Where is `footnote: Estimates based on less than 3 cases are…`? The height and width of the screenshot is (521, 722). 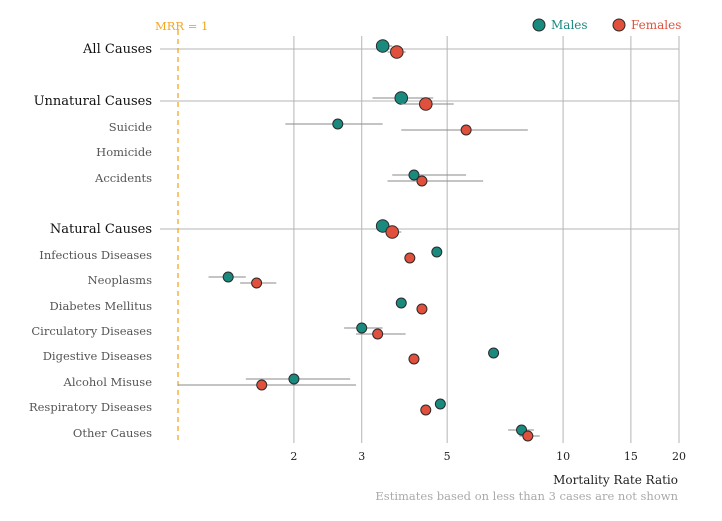
footnote: Estimates based on less than 3 cases are… is located at coordinates (526, 496).